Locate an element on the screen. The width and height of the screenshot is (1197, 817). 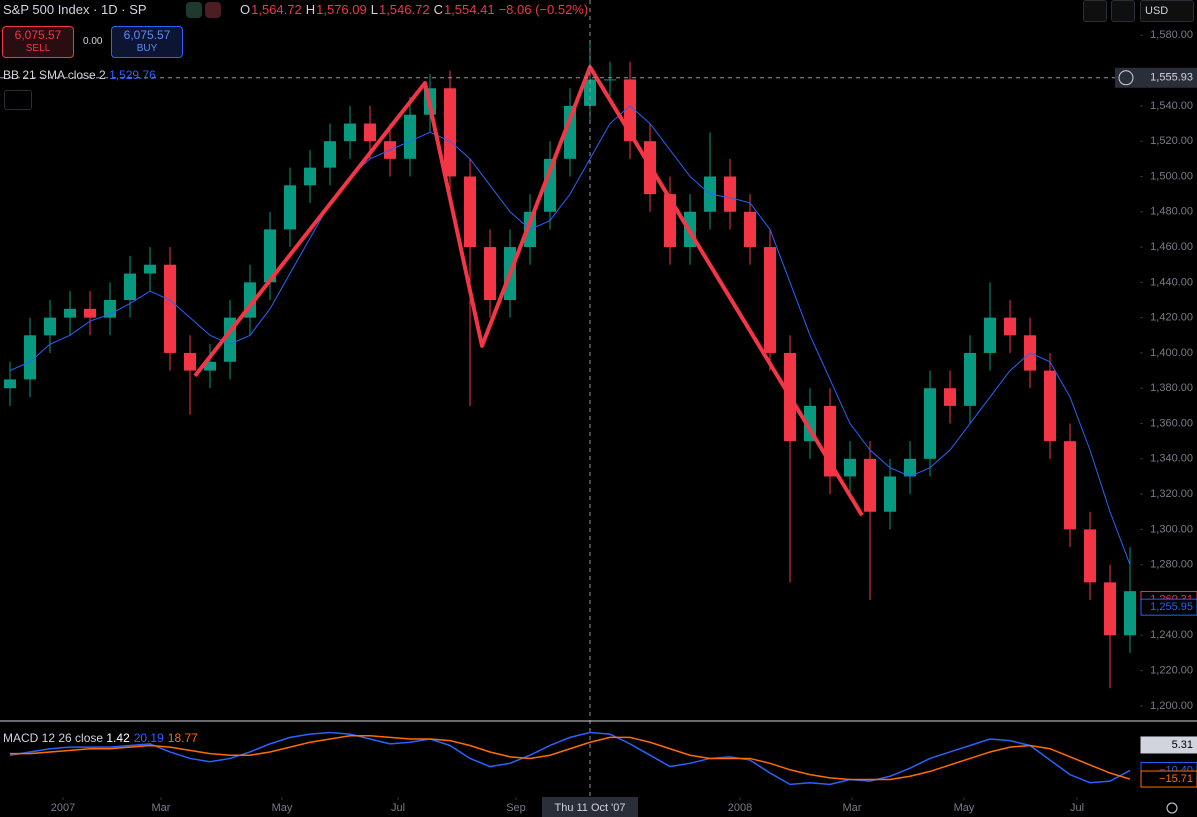
y-tick-label: 1,480.00 is located at coordinates (1171, 212).